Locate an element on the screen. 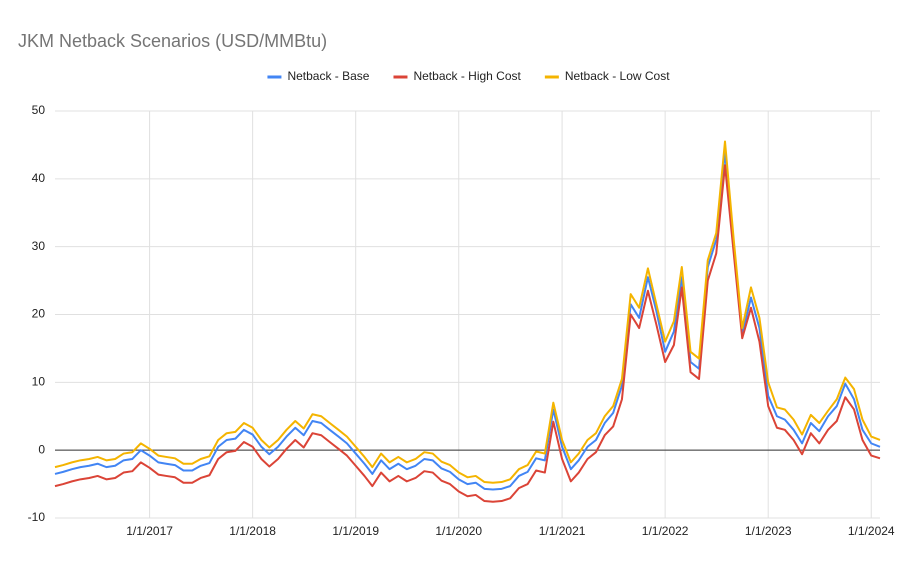 The height and width of the screenshot is (567, 917). y-tick-label: 0 is located at coordinates (41, 449).